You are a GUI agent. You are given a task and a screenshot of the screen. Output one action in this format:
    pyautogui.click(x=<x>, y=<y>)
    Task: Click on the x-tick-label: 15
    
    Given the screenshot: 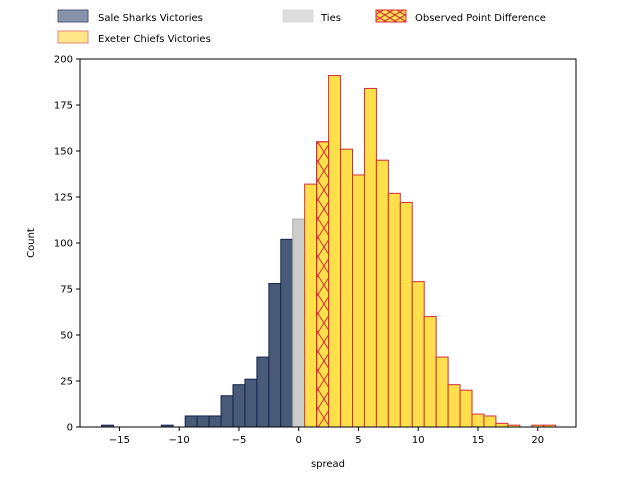 What is the action you would take?
    pyautogui.click(x=478, y=440)
    